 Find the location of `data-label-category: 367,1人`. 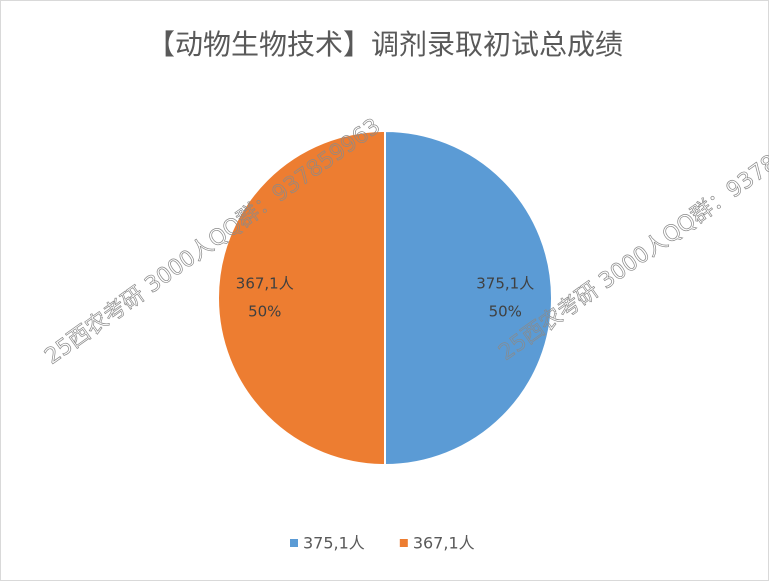

data-label-category: 367,1人 is located at coordinates (265, 284).